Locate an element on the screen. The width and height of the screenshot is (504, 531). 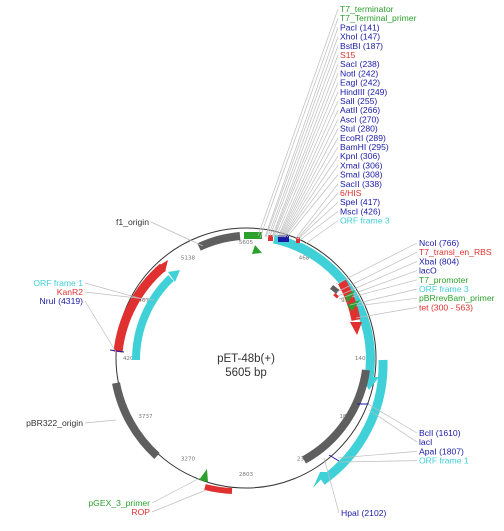
pbr-rev-bam-arrow is located at coordinates (353, 305).